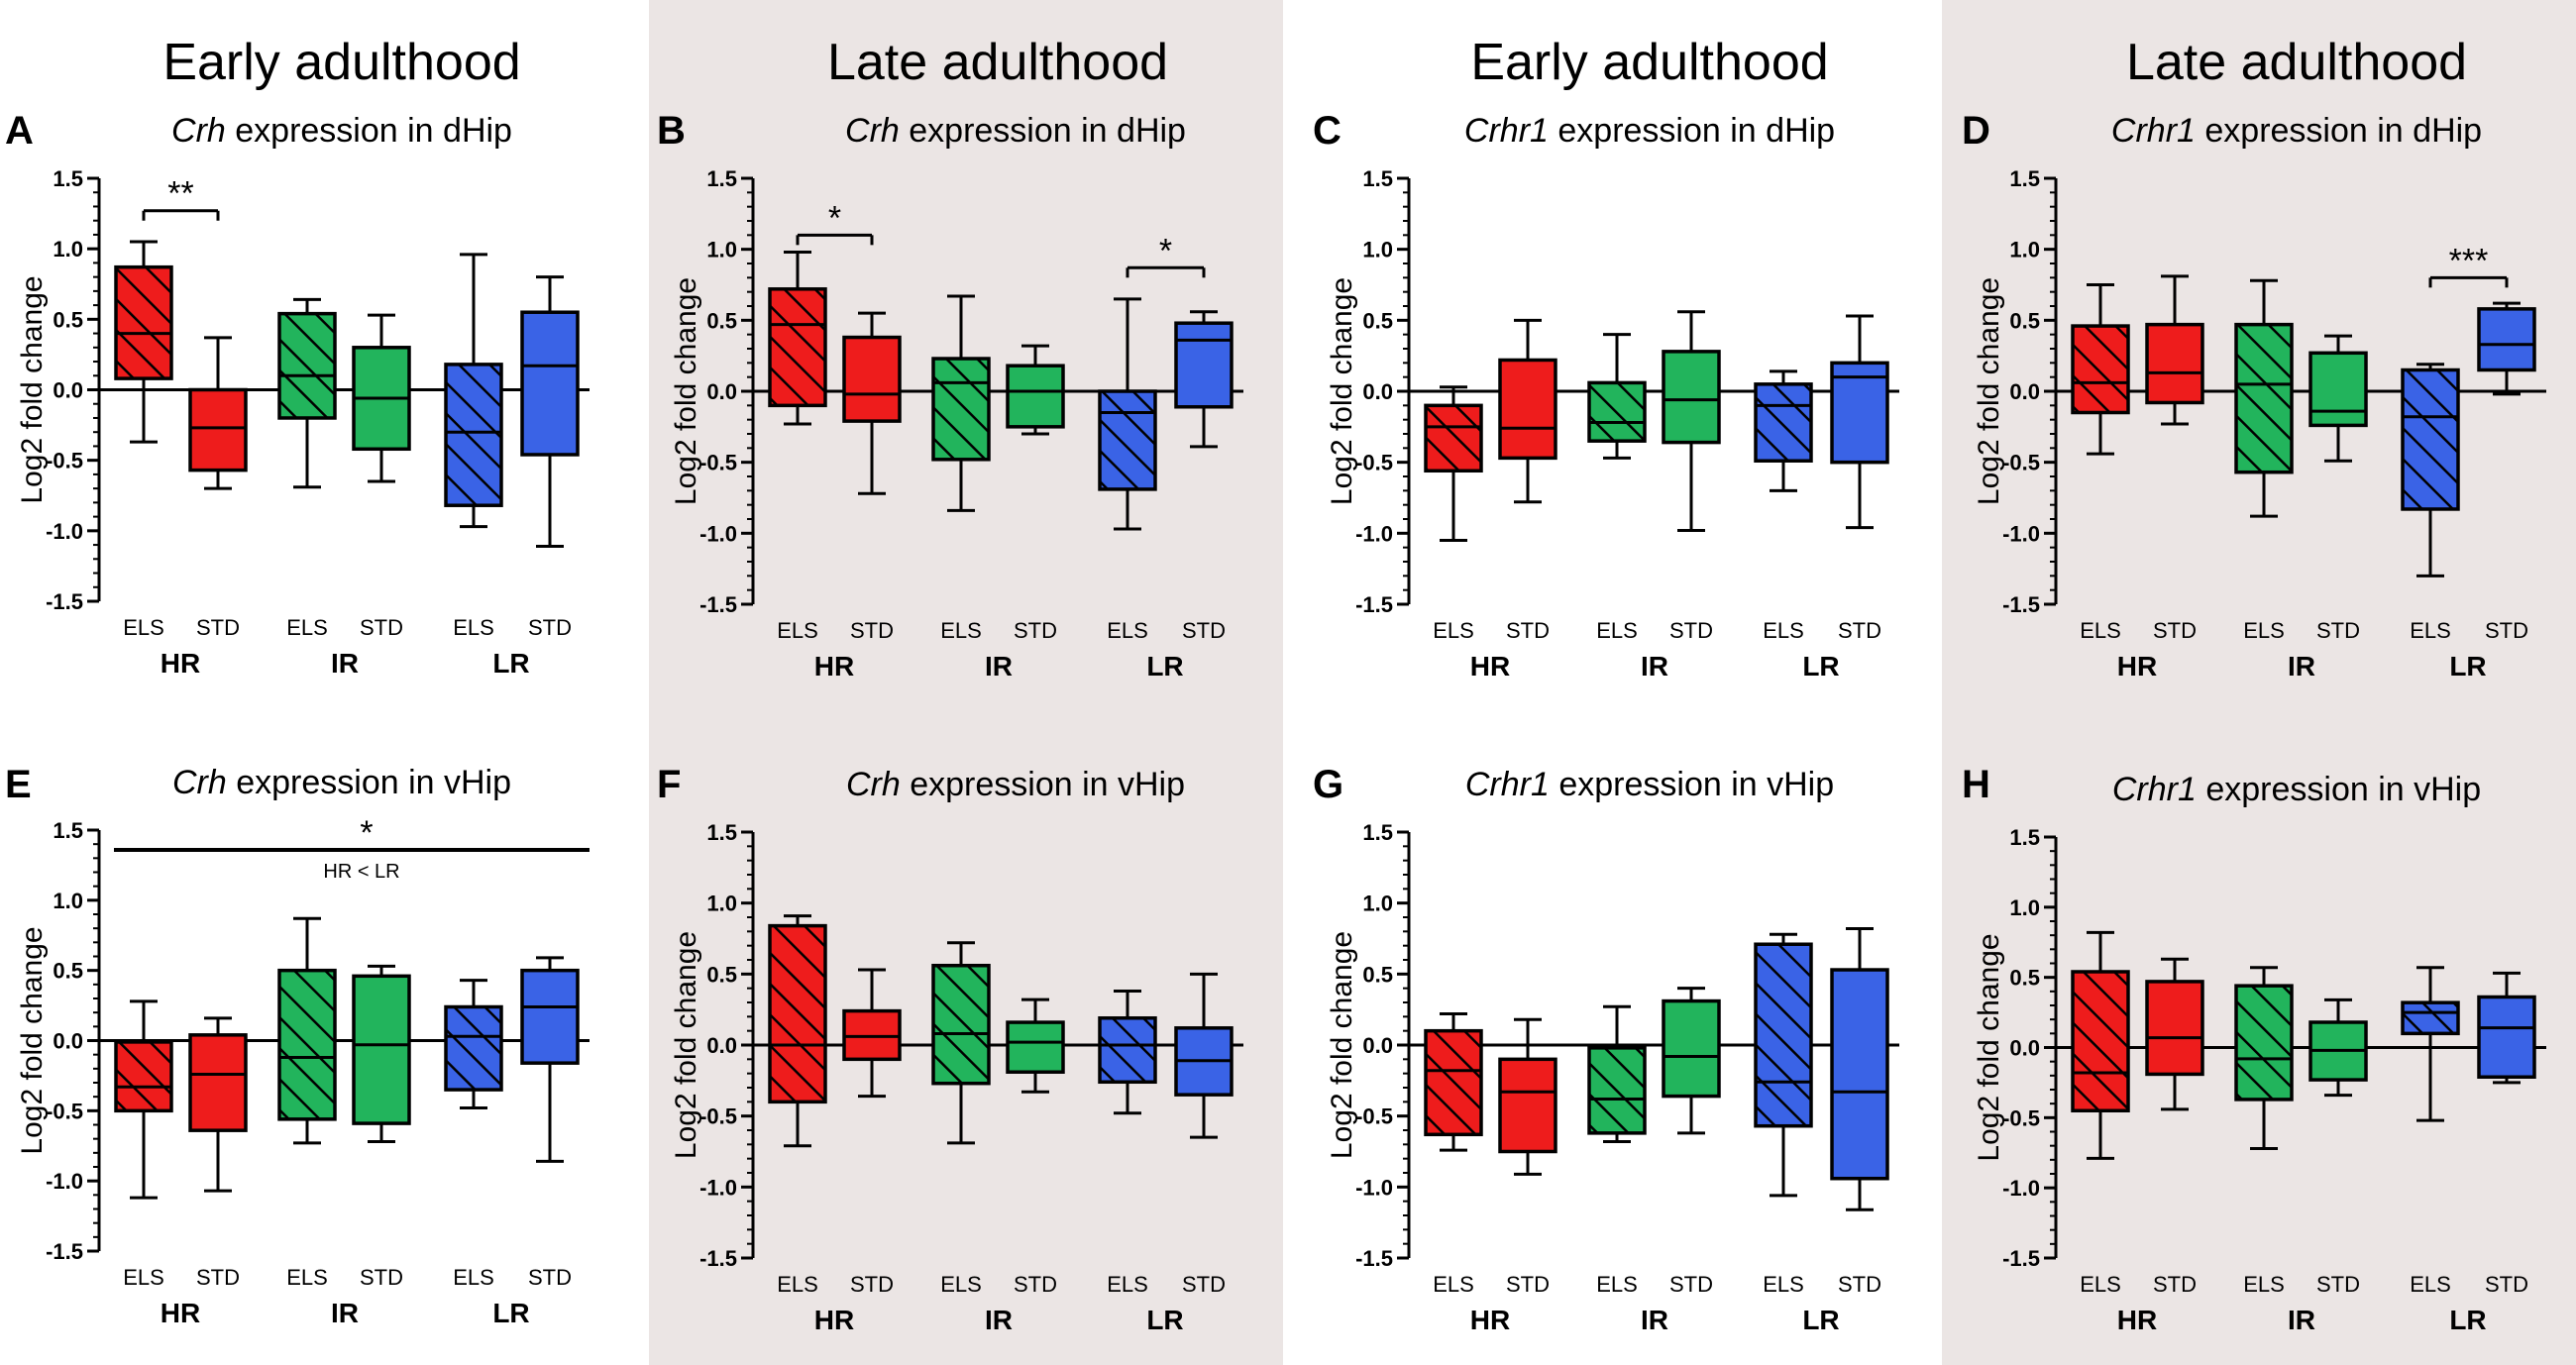 Image resolution: width=2576 pixels, height=1365 pixels. Describe the element at coordinates (1649, 62) in the screenshot. I see `column-title-3: Early adulthood` at that location.